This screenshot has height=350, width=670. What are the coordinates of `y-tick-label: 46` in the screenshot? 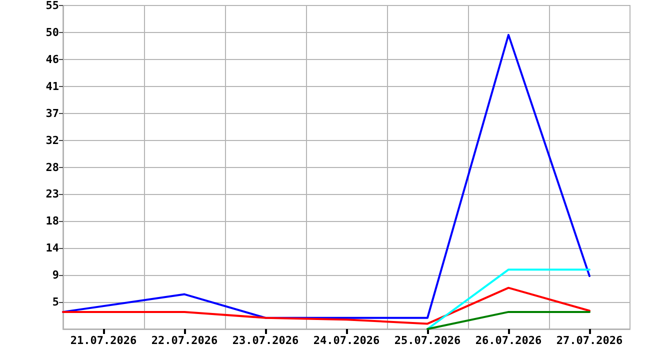 It's located at (53, 59).